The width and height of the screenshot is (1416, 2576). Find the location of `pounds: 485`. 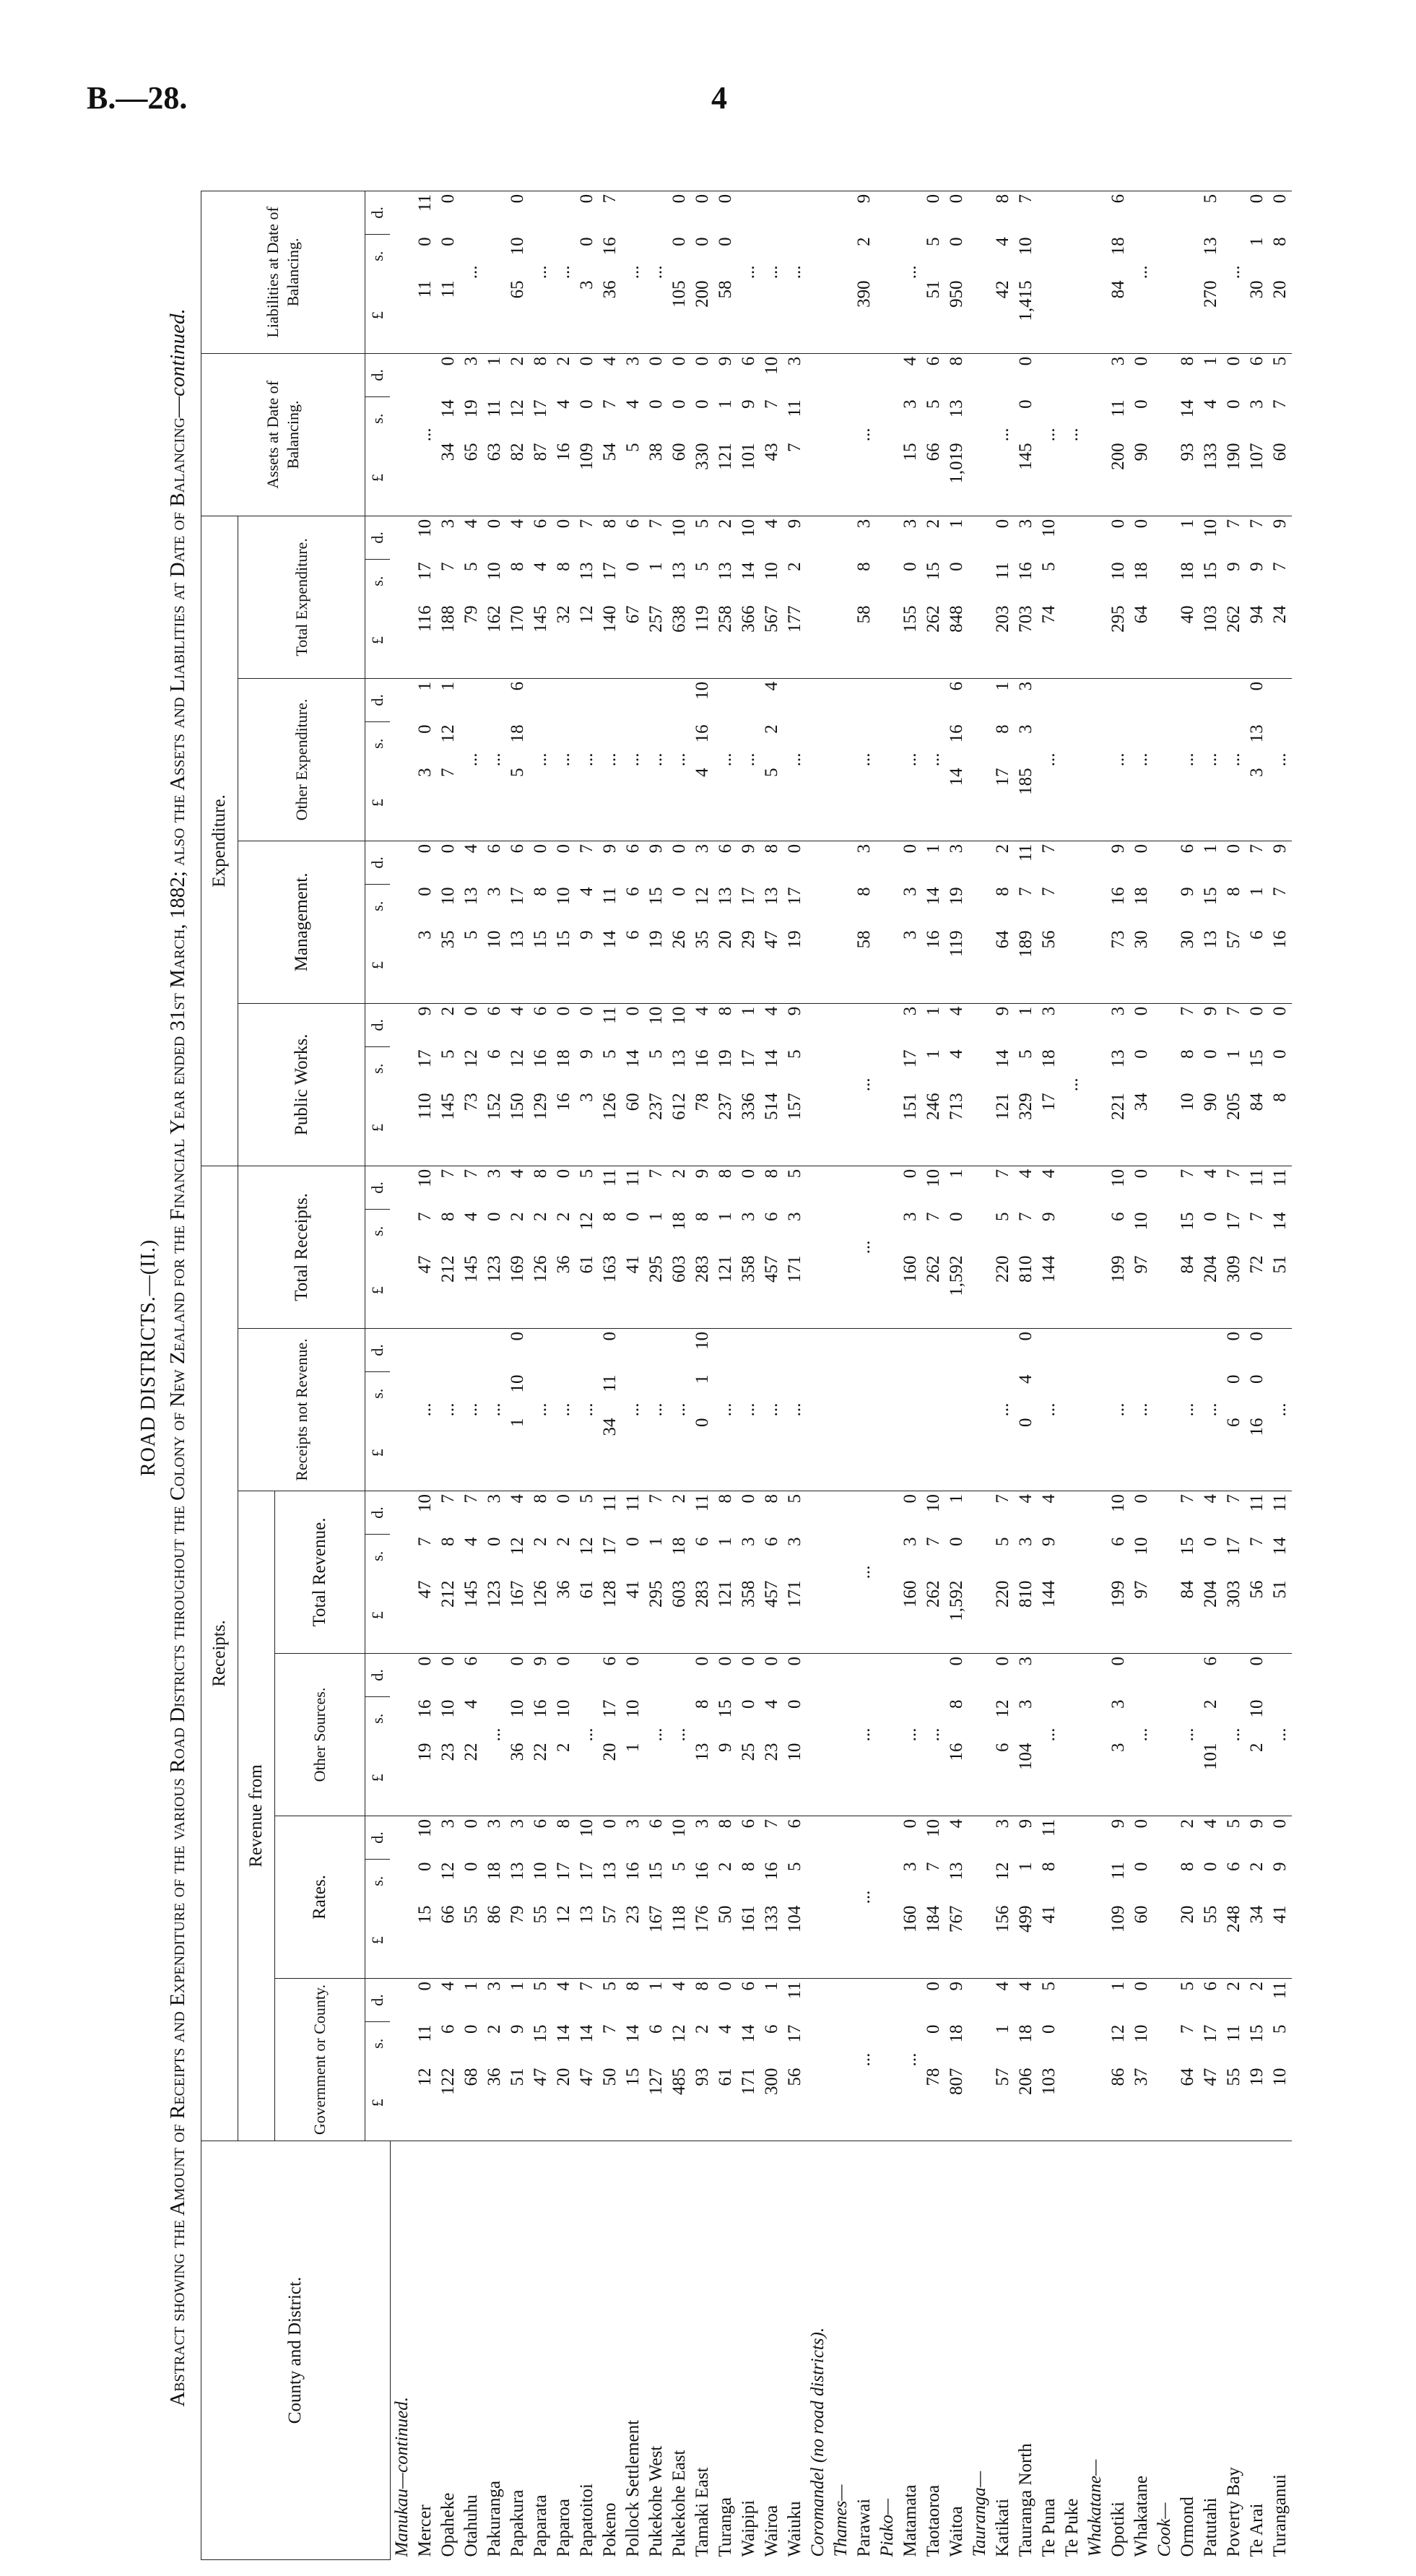

pounds: 485 is located at coordinates (679, 2082).